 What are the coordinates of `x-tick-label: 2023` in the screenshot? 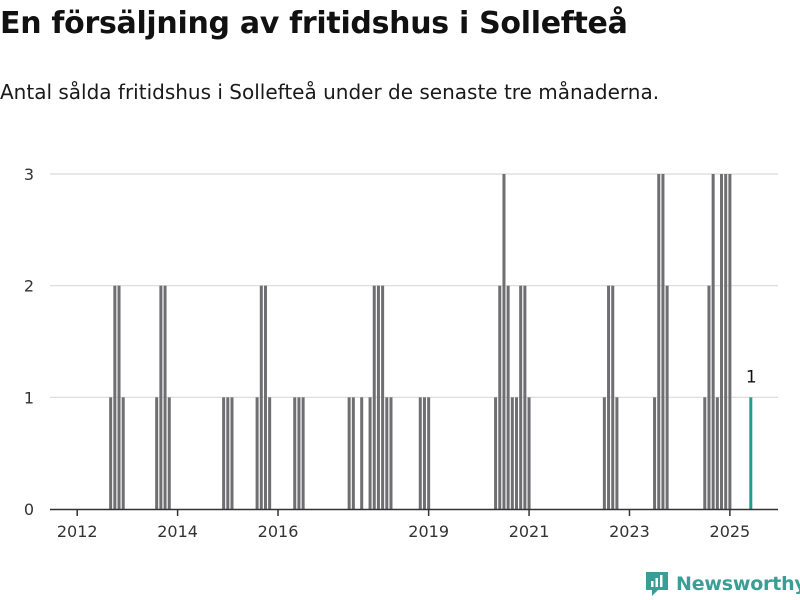 It's located at (629, 531).